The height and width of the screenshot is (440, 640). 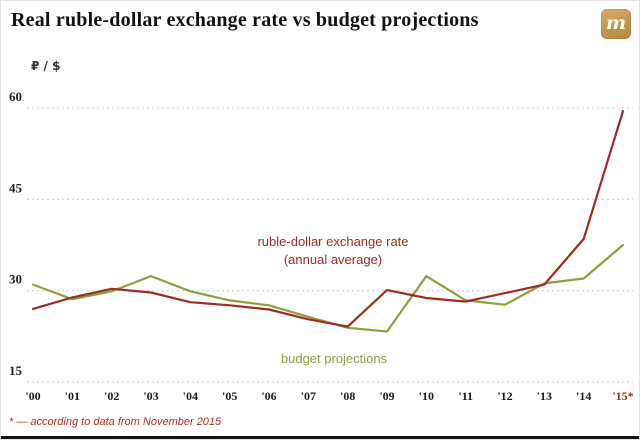 I want to click on x-tick-label: '08, so click(x=347, y=396).